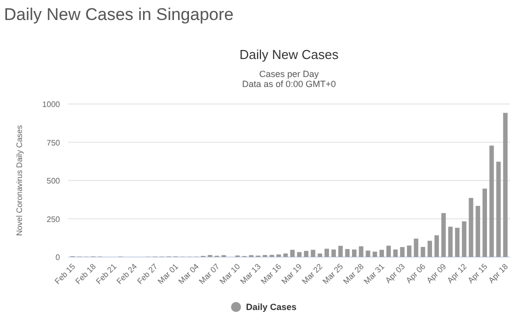  Describe the element at coordinates (289, 54) in the screenshot. I see `chart-subtitle: Daily New Cases` at that location.